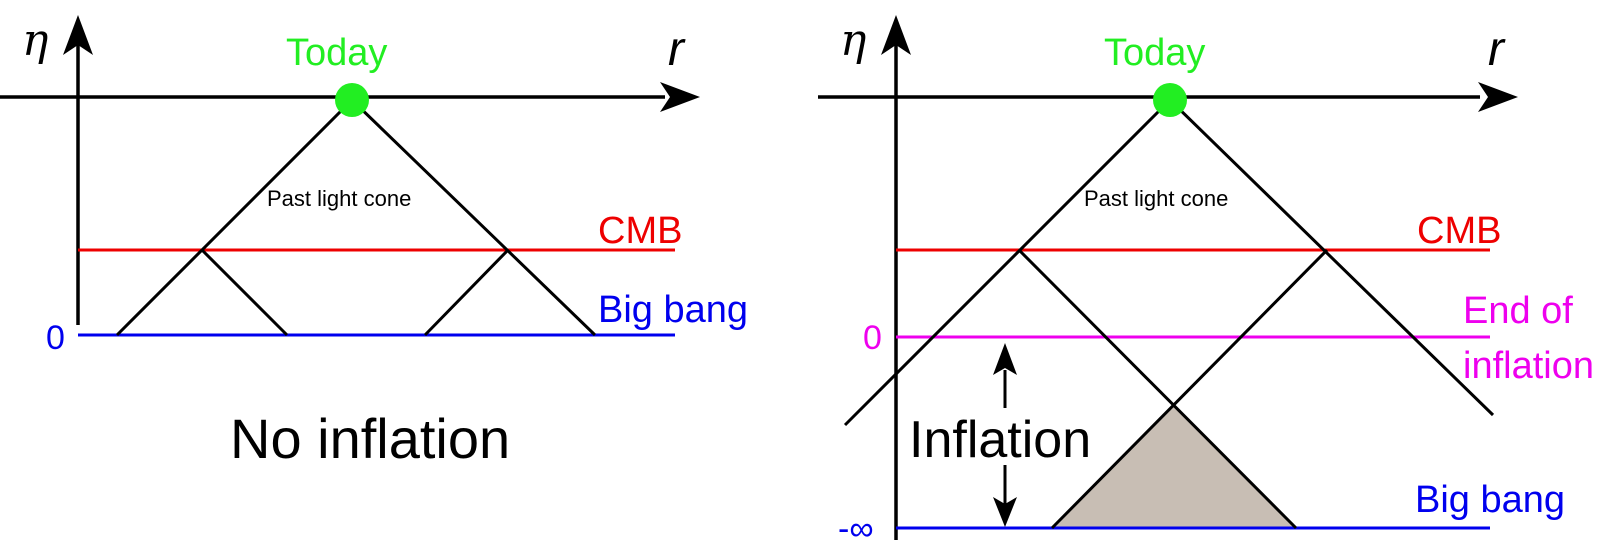 The height and width of the screenshot is (551, 1622). Describe the element at coordinates (1156, 198) in the screenshot. I see `right-cone-label: Past light cone` at that location.